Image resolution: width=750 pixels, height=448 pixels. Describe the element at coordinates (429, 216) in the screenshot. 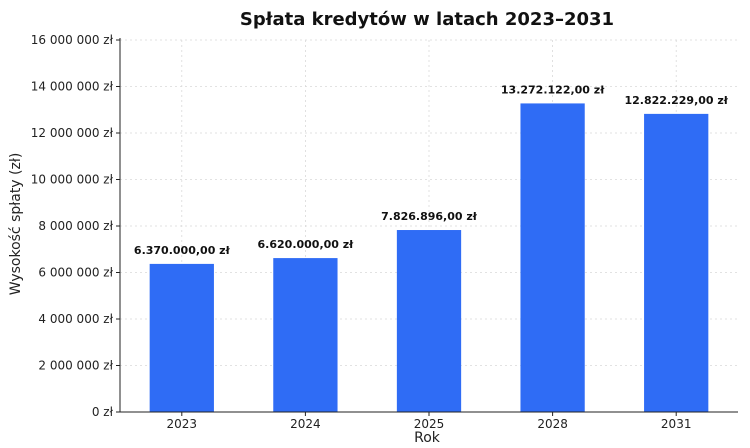

I see `data-label-2025: 7.826.896,00 zł` at that location.